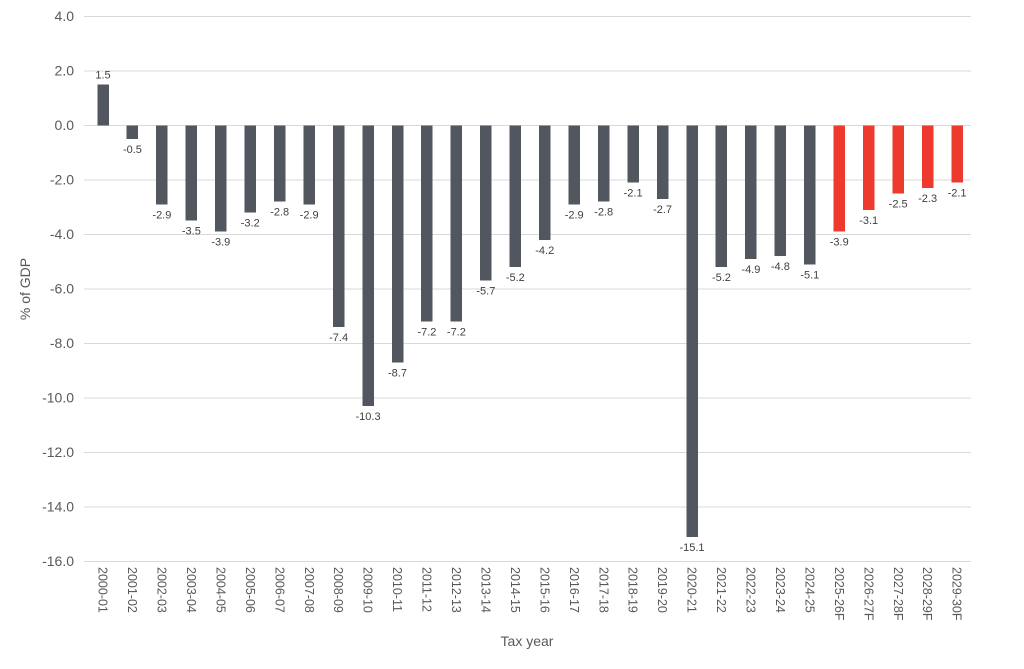 Image resolution: width=1024 pixels, height=669 pixels. What do you see at coordinates (250, 590) in the screenshot?
I see `x-tick-label: 2005-06` at bounding box center [250, 590].